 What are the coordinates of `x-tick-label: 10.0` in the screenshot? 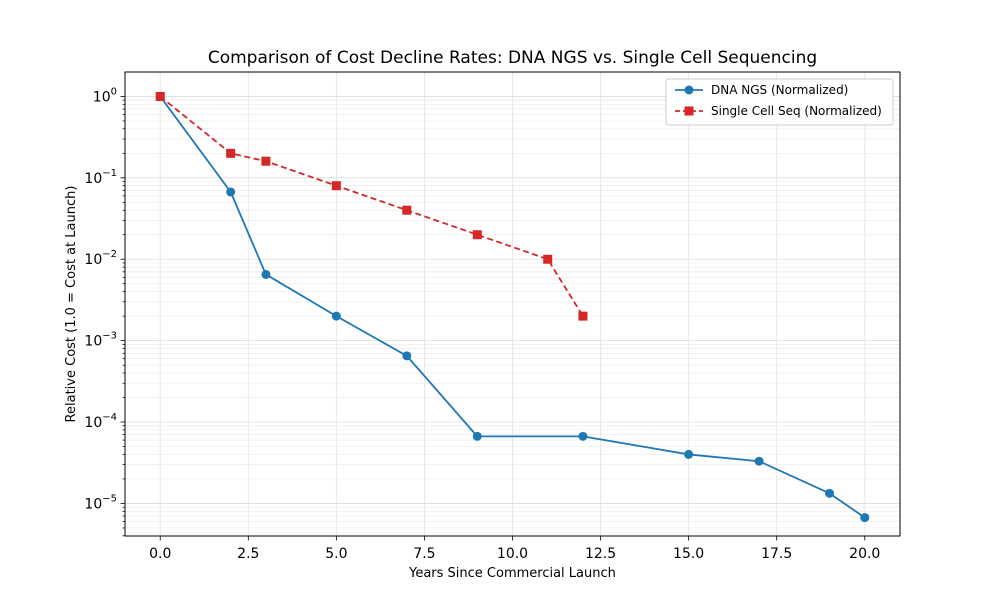 It's located at (512, 554).